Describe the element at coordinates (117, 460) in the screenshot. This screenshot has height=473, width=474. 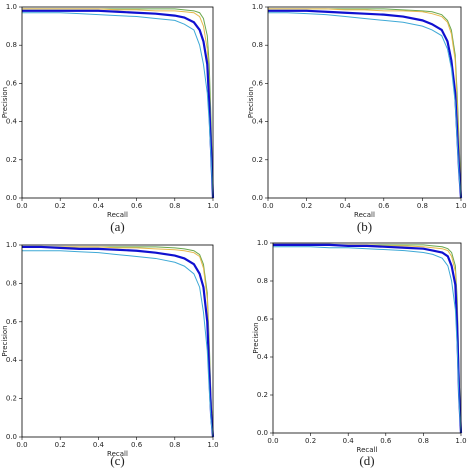
I see `panel-label: (c)` at that location.